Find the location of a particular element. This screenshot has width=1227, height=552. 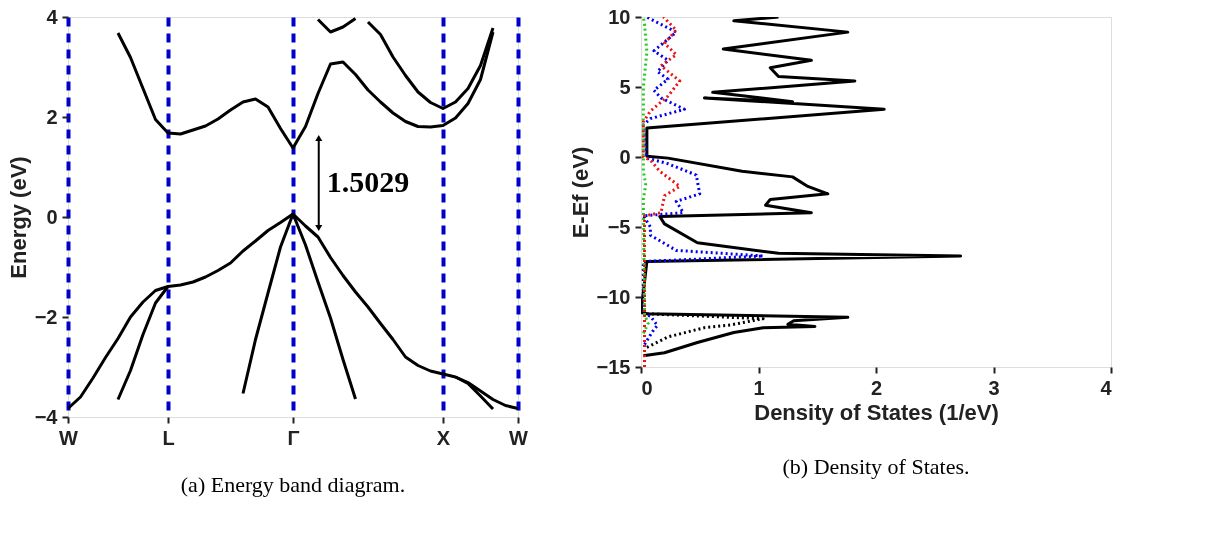

x-tick-label: 4 is located at coordinates (1106, 387).